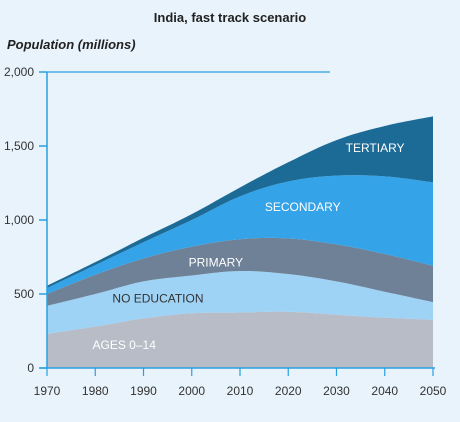  What do you see at coordinates (230, 17) in the screenshot?
I see `chart-title: India, fast track scenario` at bounding box center [230, 17].